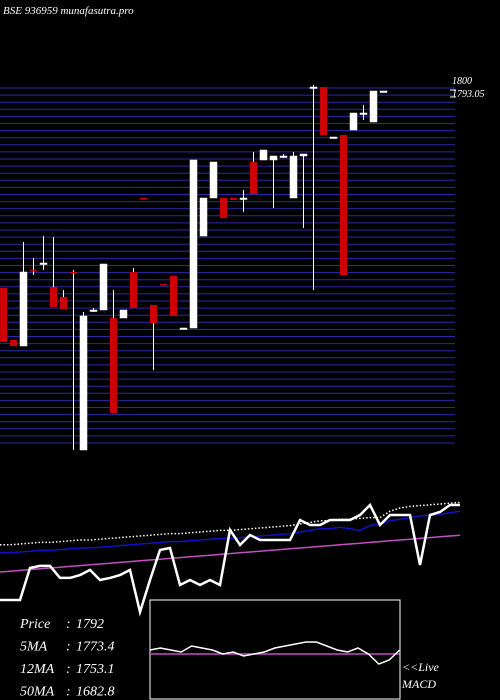  I want to click on stat-label: 5MA, so click(34, 647).